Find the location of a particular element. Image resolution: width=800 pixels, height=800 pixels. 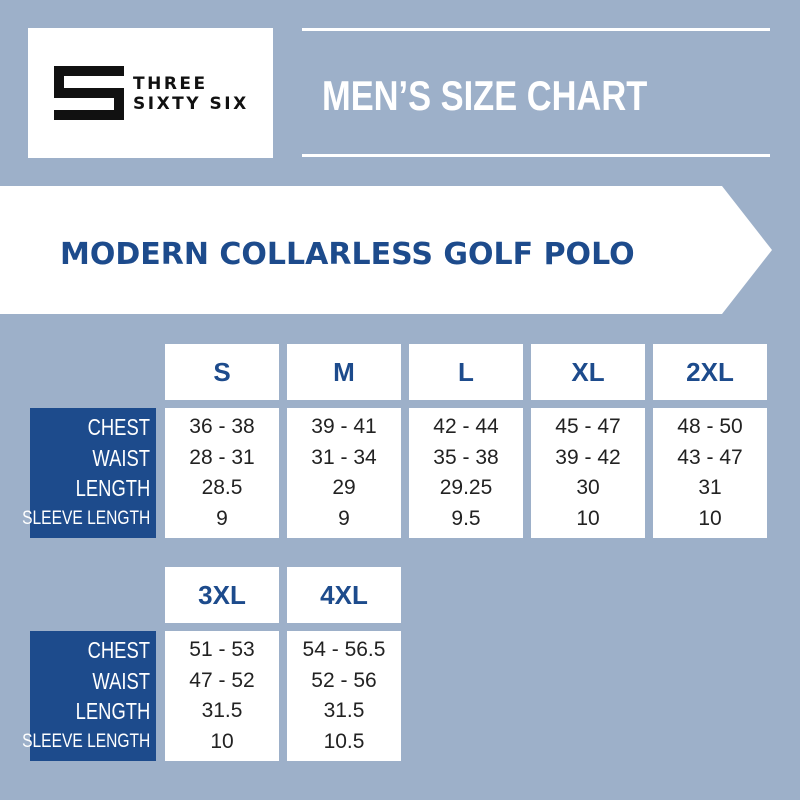

size-header-4xl: 4XL is located at coordinates (344, 595).